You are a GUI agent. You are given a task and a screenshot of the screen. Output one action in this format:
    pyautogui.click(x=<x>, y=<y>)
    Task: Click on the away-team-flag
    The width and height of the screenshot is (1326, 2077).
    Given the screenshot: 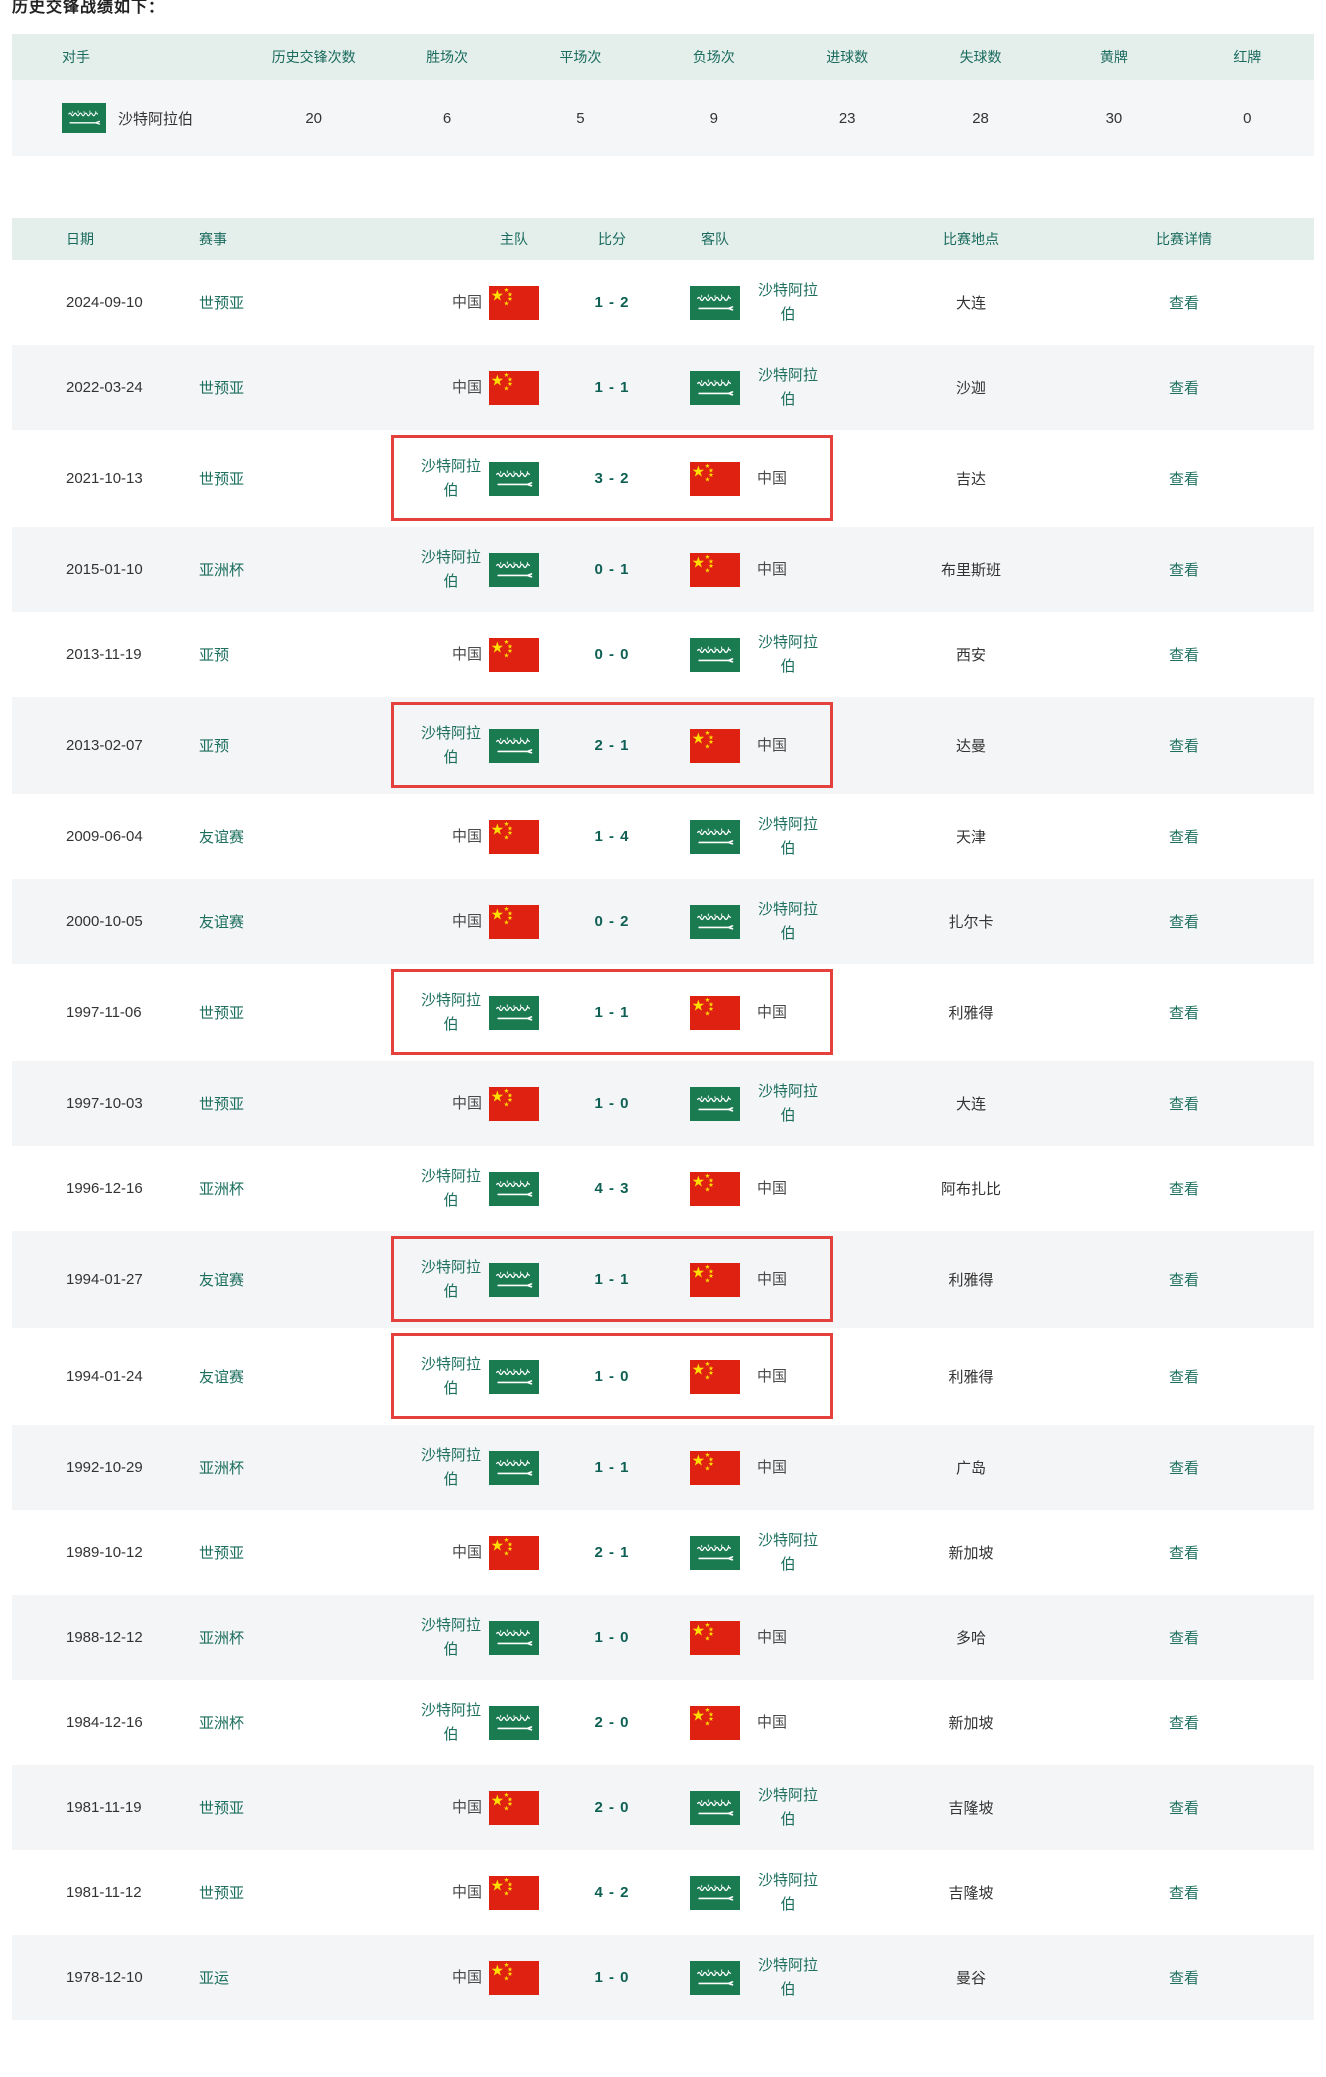 What is the action you would take?
    pyautogui.click(x=715, y=1892)
    